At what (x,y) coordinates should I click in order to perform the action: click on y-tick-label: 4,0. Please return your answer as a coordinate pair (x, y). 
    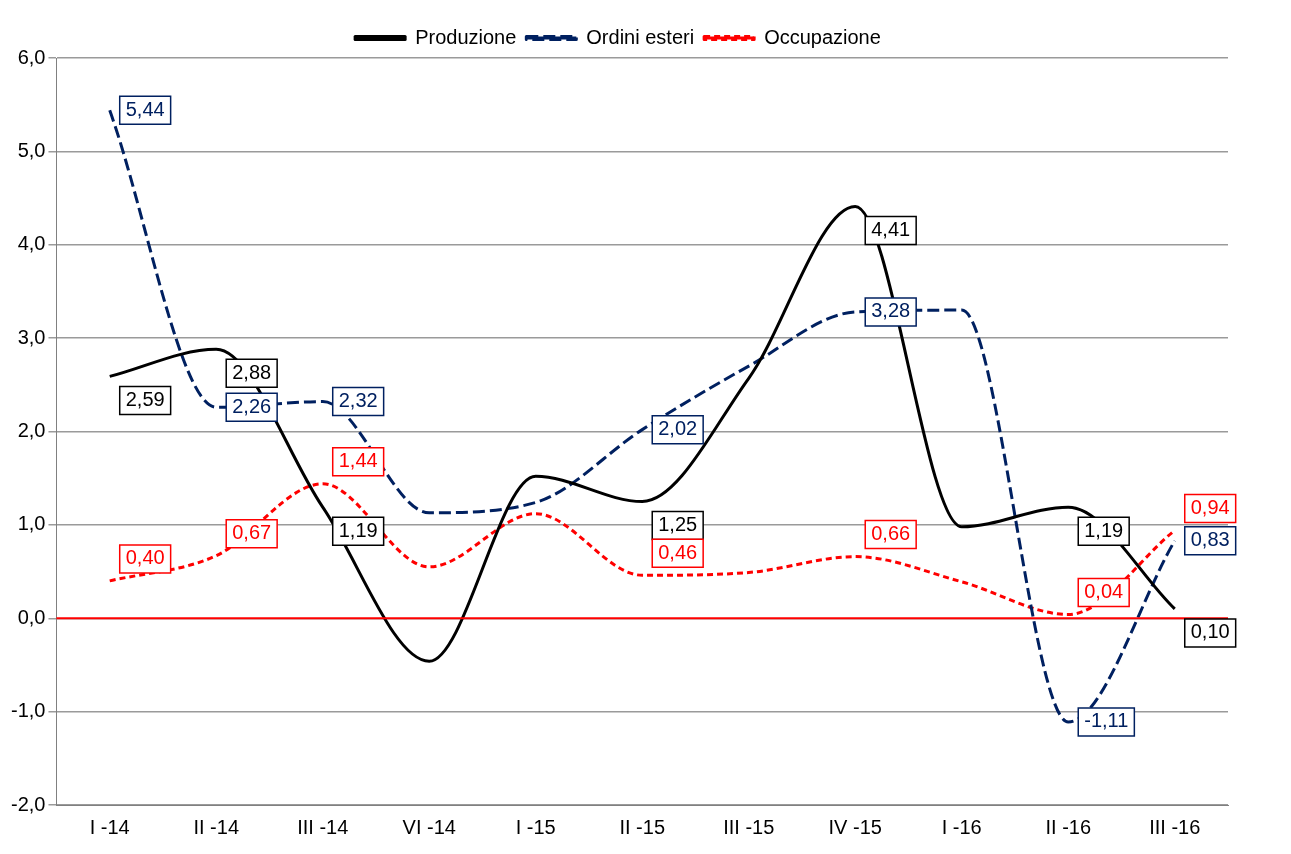
    Looking at the image, I should click on (31, 243).